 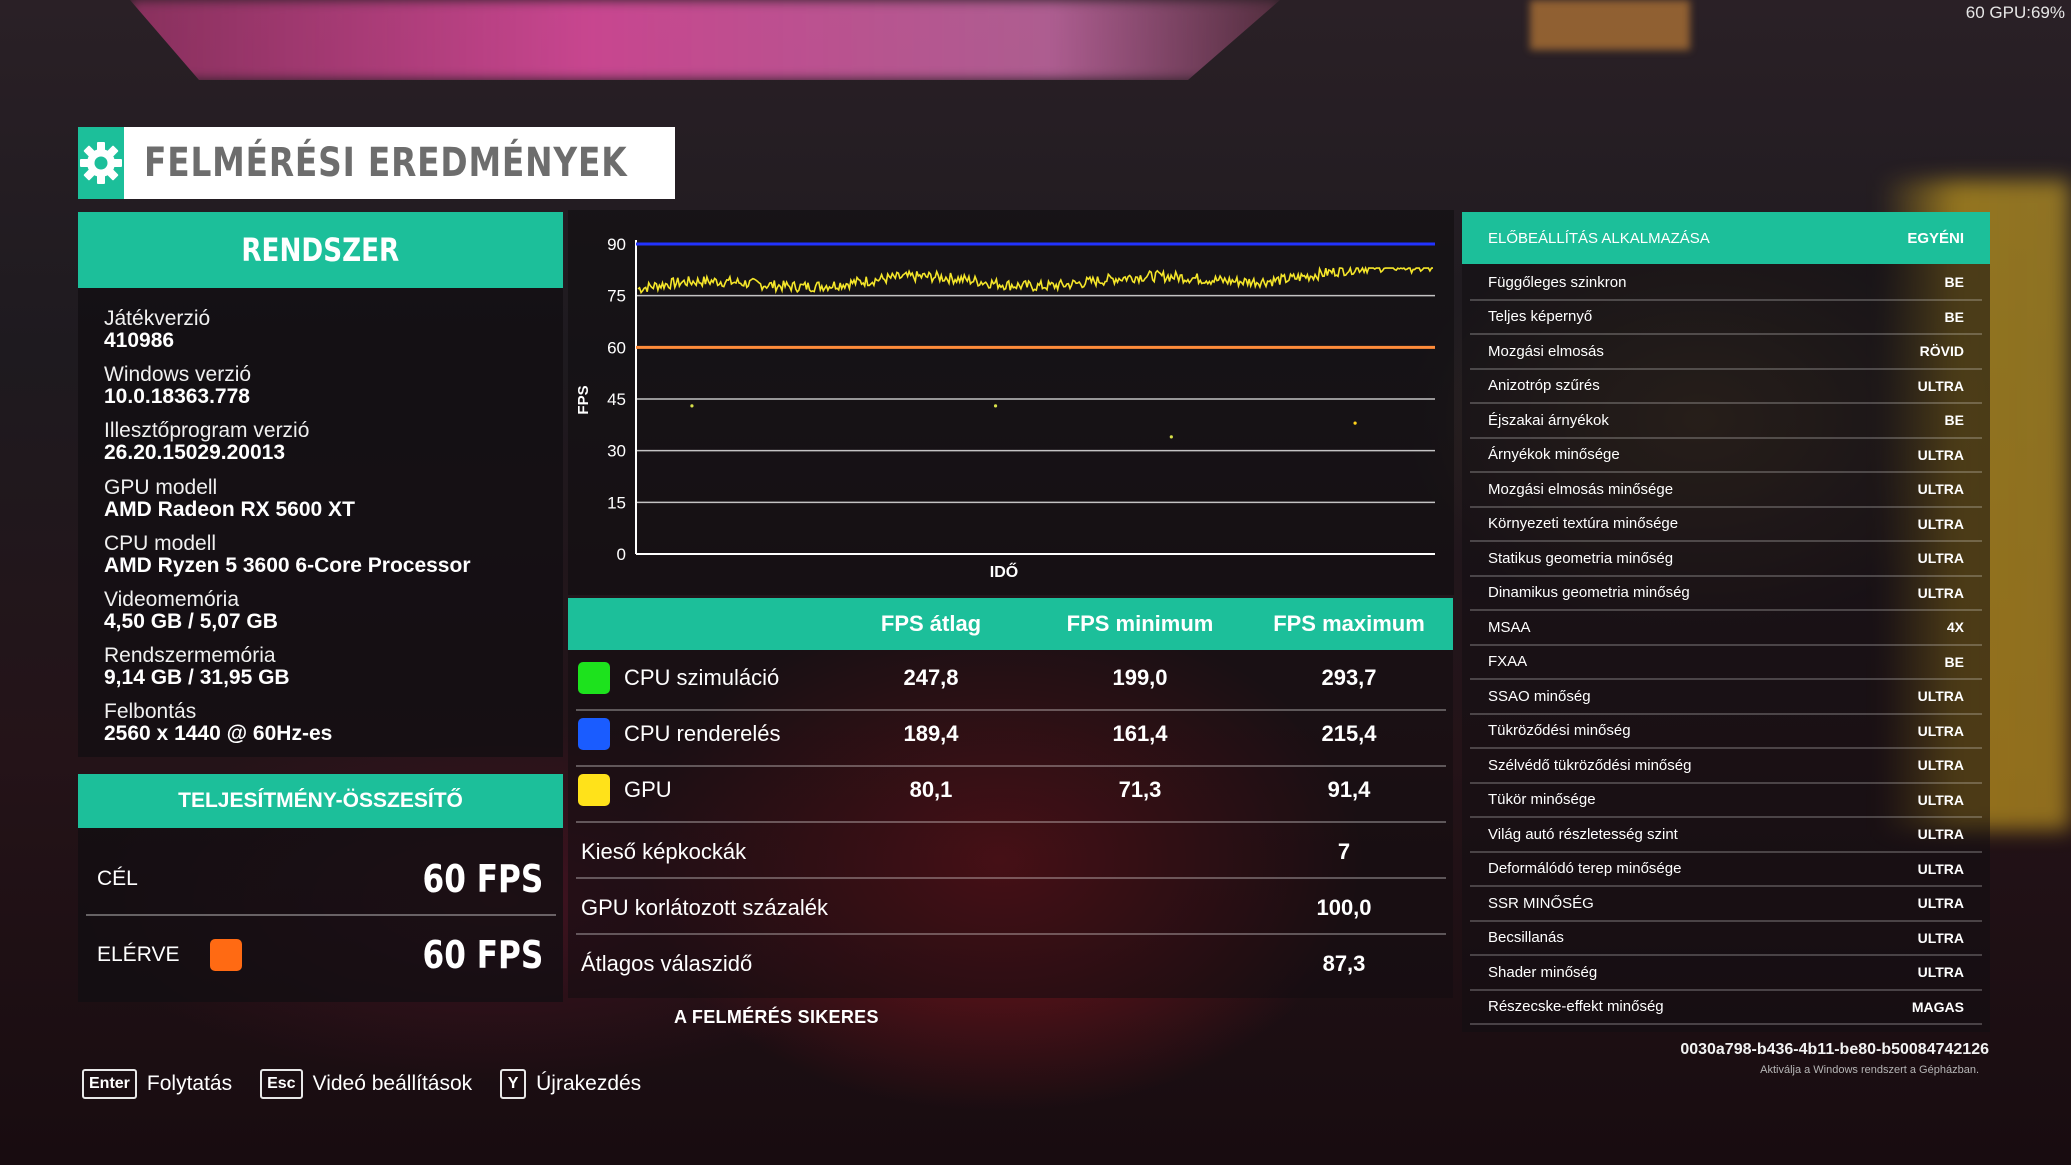 What do you see at coordinates (1344, 963) in the screenshot?
I see `stat-value: 87,3` at bounding box center [1344, 963].